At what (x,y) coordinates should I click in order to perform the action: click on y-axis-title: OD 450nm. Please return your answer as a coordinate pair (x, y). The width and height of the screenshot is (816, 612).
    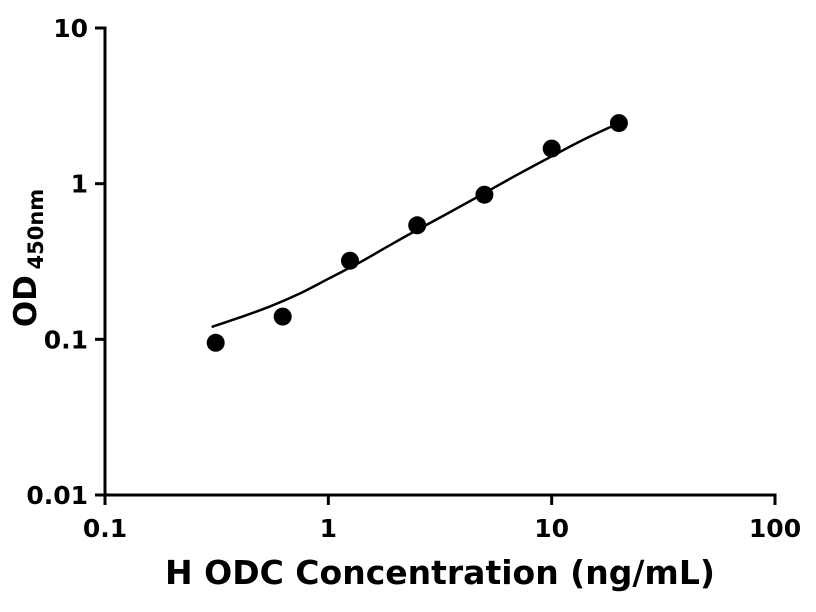
    Looking at the image, I should click on (28, 258).